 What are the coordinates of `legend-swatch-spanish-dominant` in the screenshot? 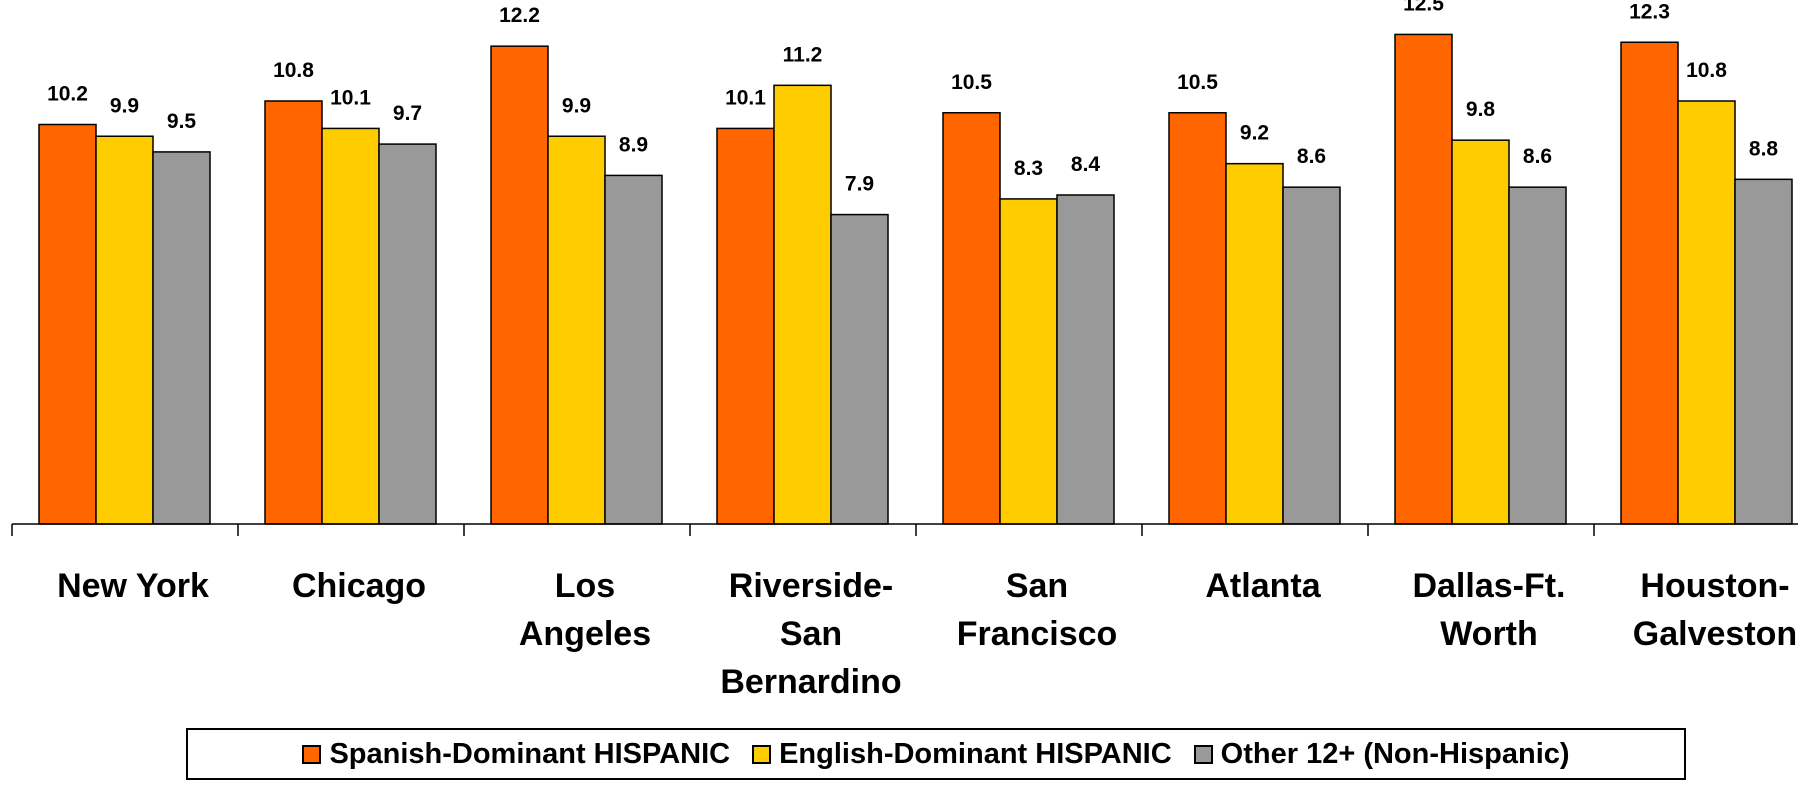 It's located at (312, 754).